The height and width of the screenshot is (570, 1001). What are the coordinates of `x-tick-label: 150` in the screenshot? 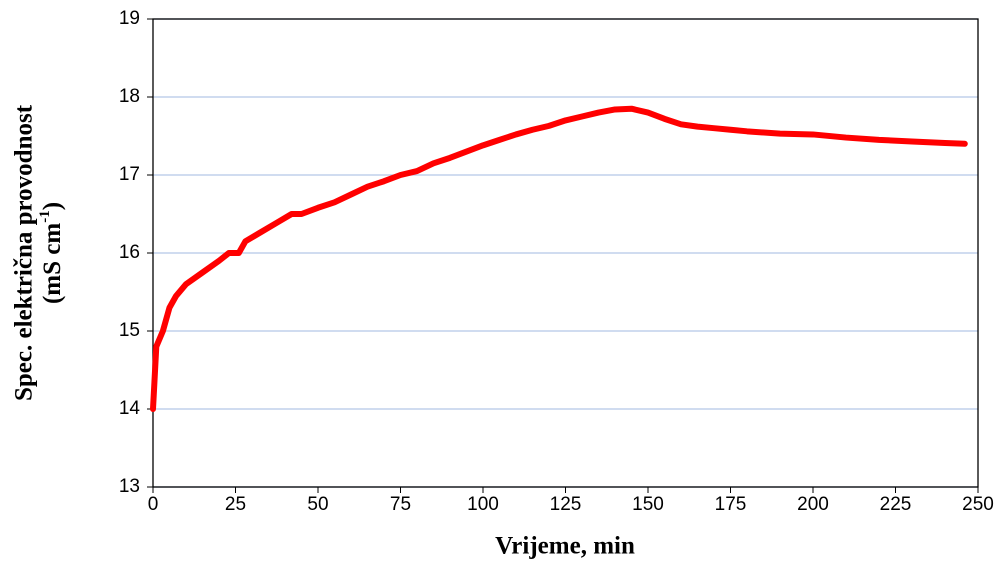 It's located at (648, 504).